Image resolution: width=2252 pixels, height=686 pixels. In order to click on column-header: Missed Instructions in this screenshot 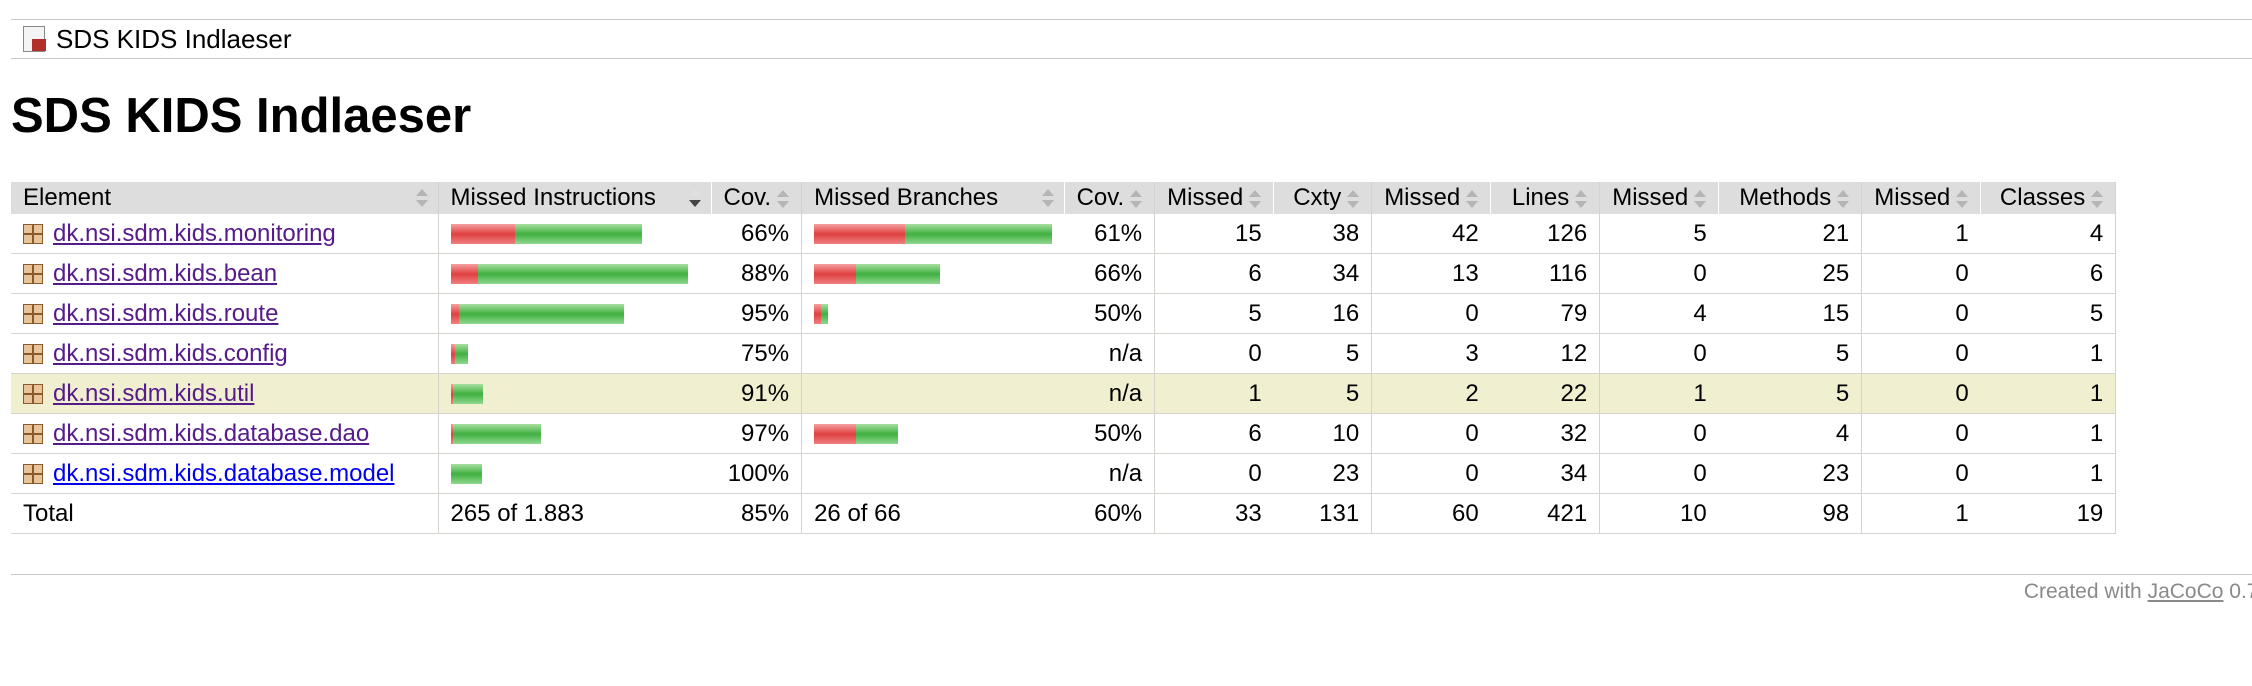, I will do `click(575, 198)`.